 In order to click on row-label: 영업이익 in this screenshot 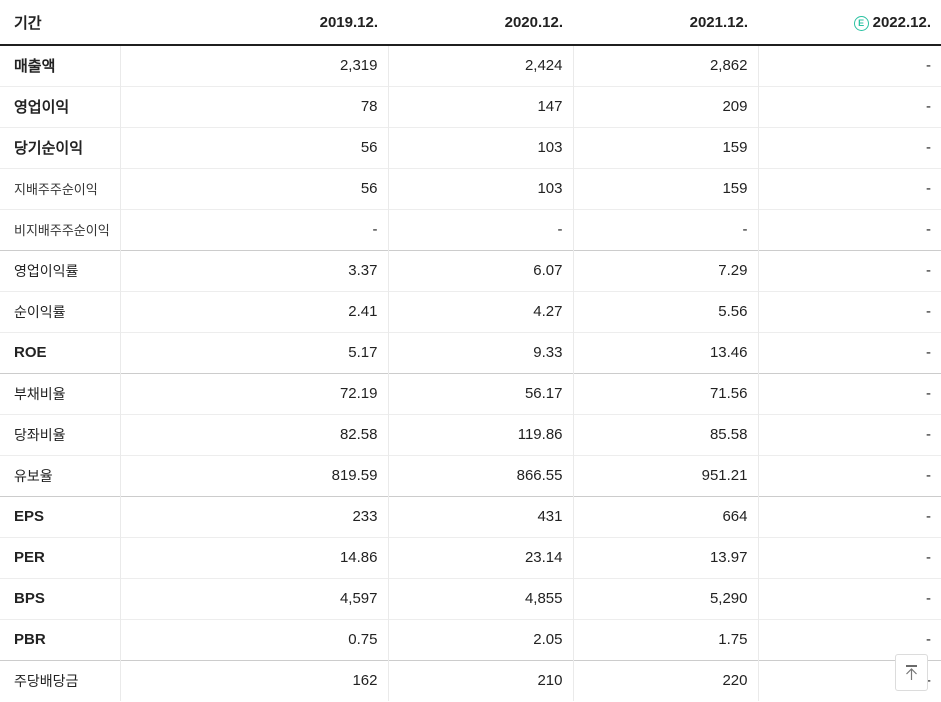, I will do `click(60, 106)`.